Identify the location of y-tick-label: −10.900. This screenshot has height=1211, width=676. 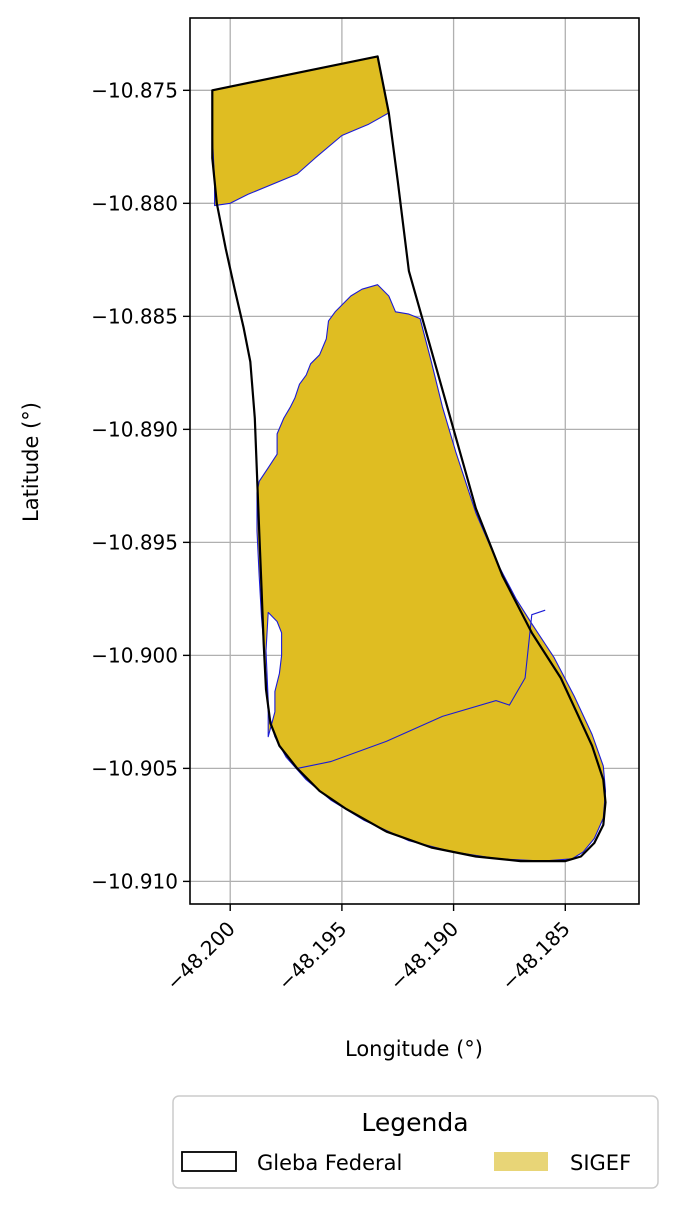
(134, 655).